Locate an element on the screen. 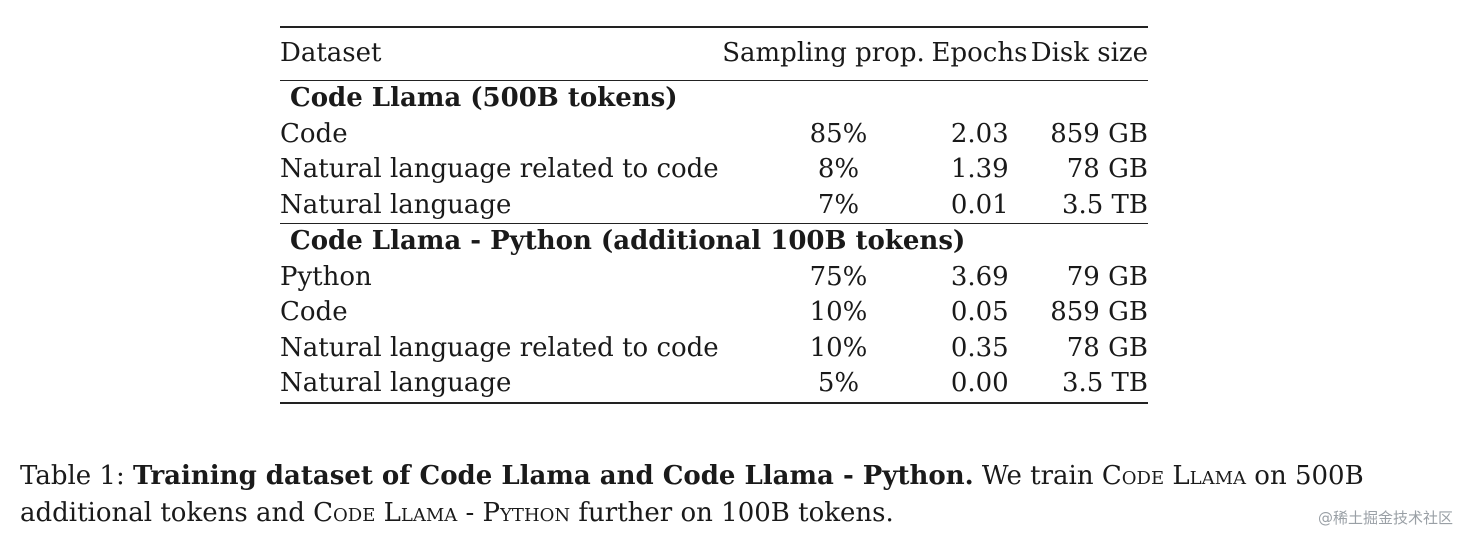 This screenshot has width=1461, height=536. cell-sampling: 8% is located at coordinates (838, 169).